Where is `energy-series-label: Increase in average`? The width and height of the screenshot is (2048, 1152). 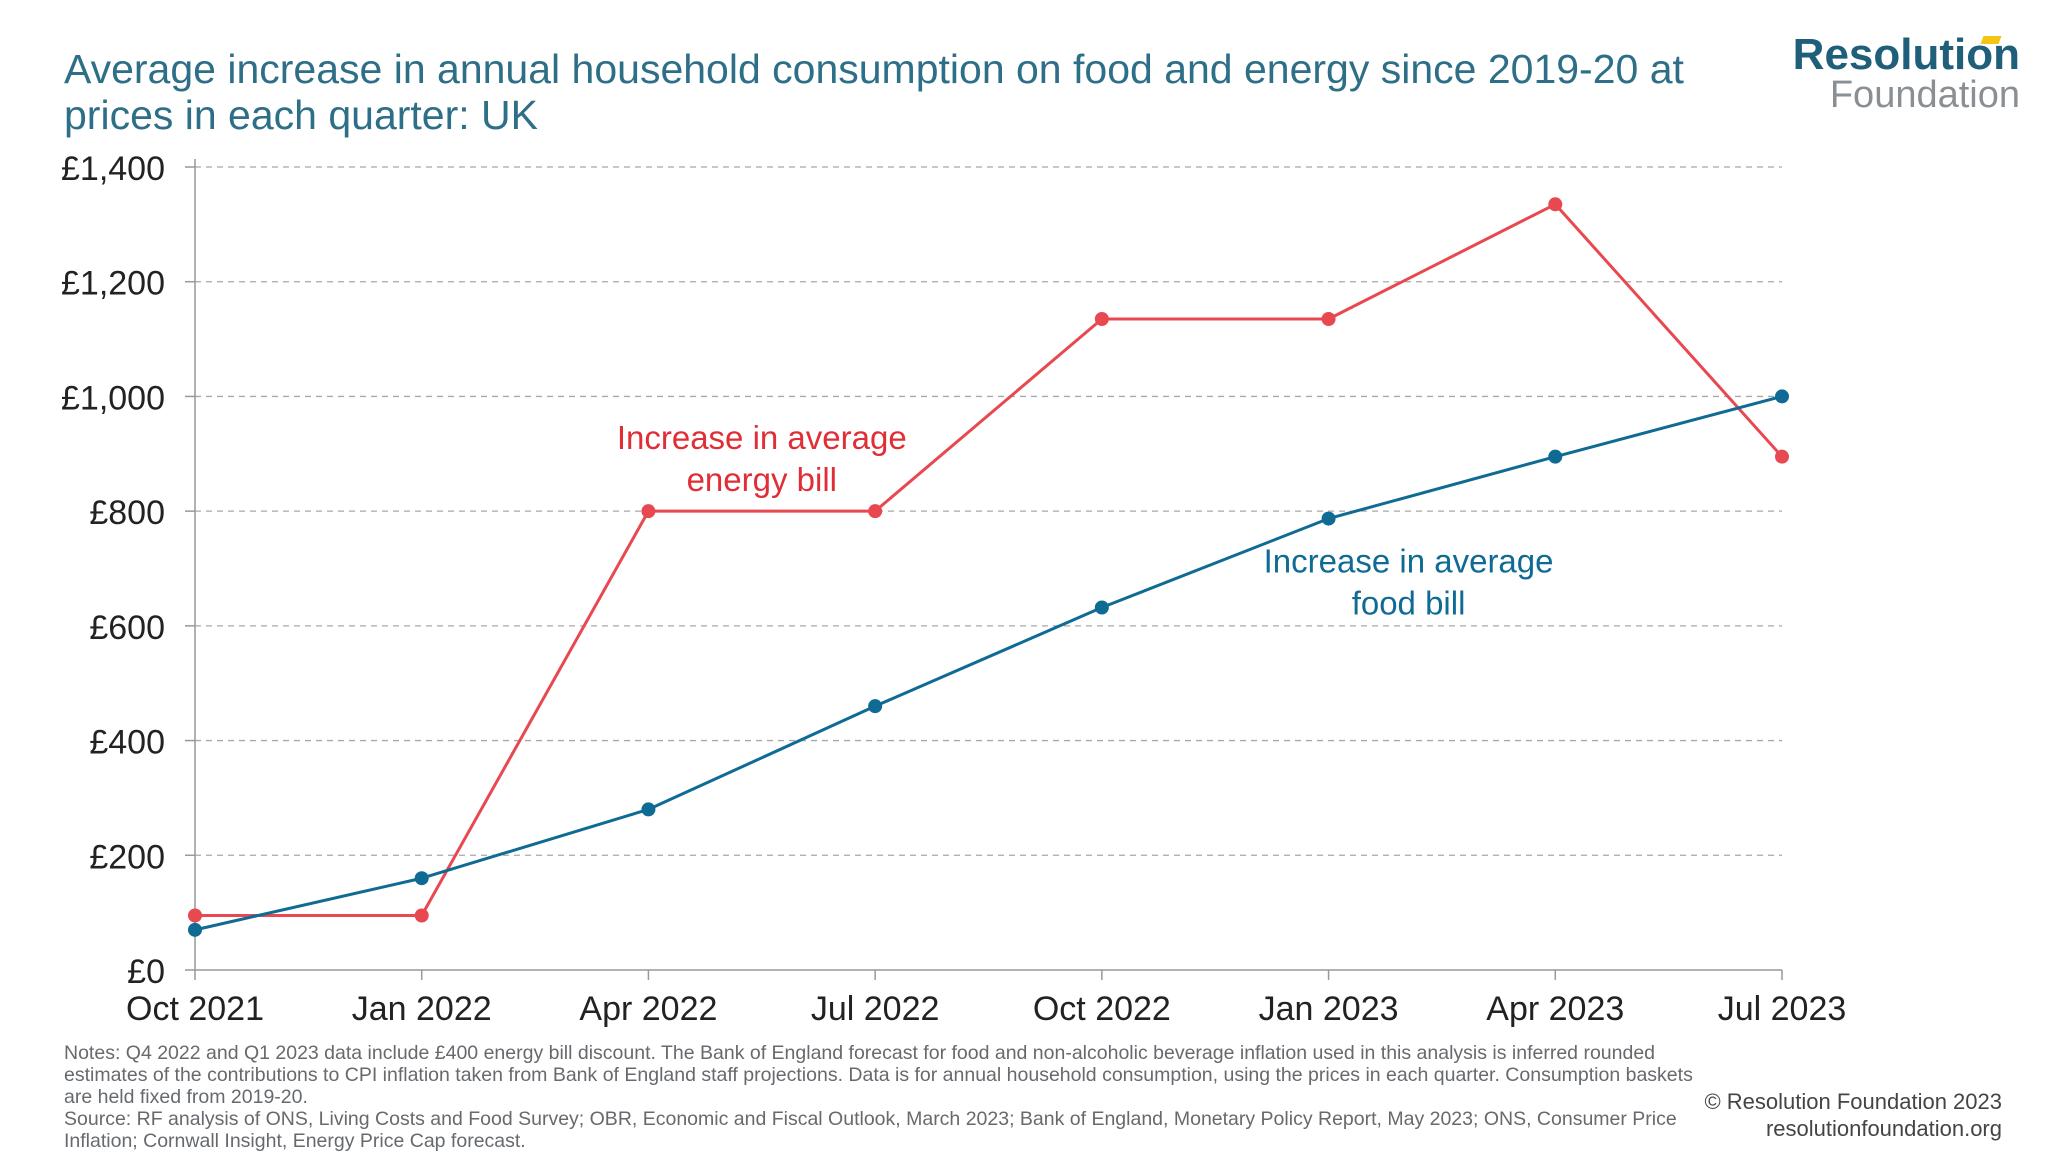
energy-series-label: Increase in average is located at coordinates (762, 437).